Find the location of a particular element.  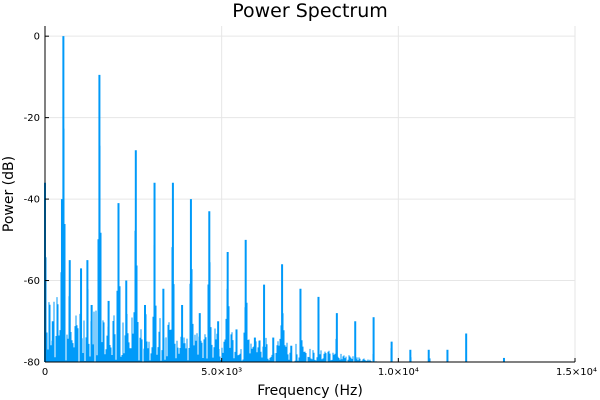

y-axis-label: Power (dB) is located at coordinates (9, 194).